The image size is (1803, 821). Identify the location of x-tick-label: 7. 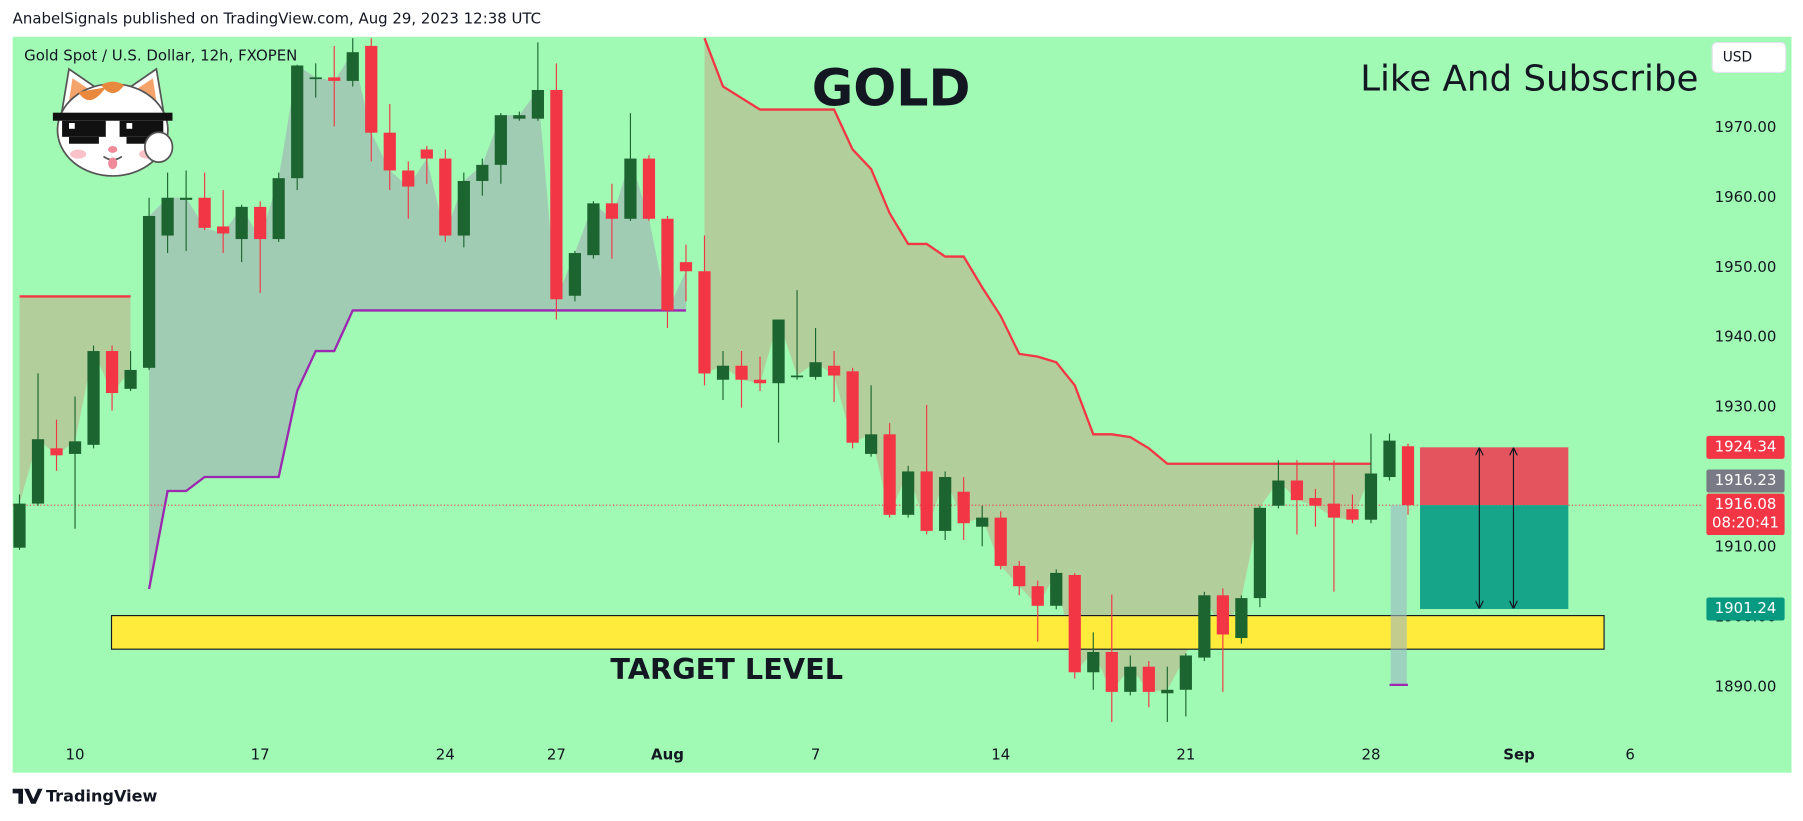
(816, 754).